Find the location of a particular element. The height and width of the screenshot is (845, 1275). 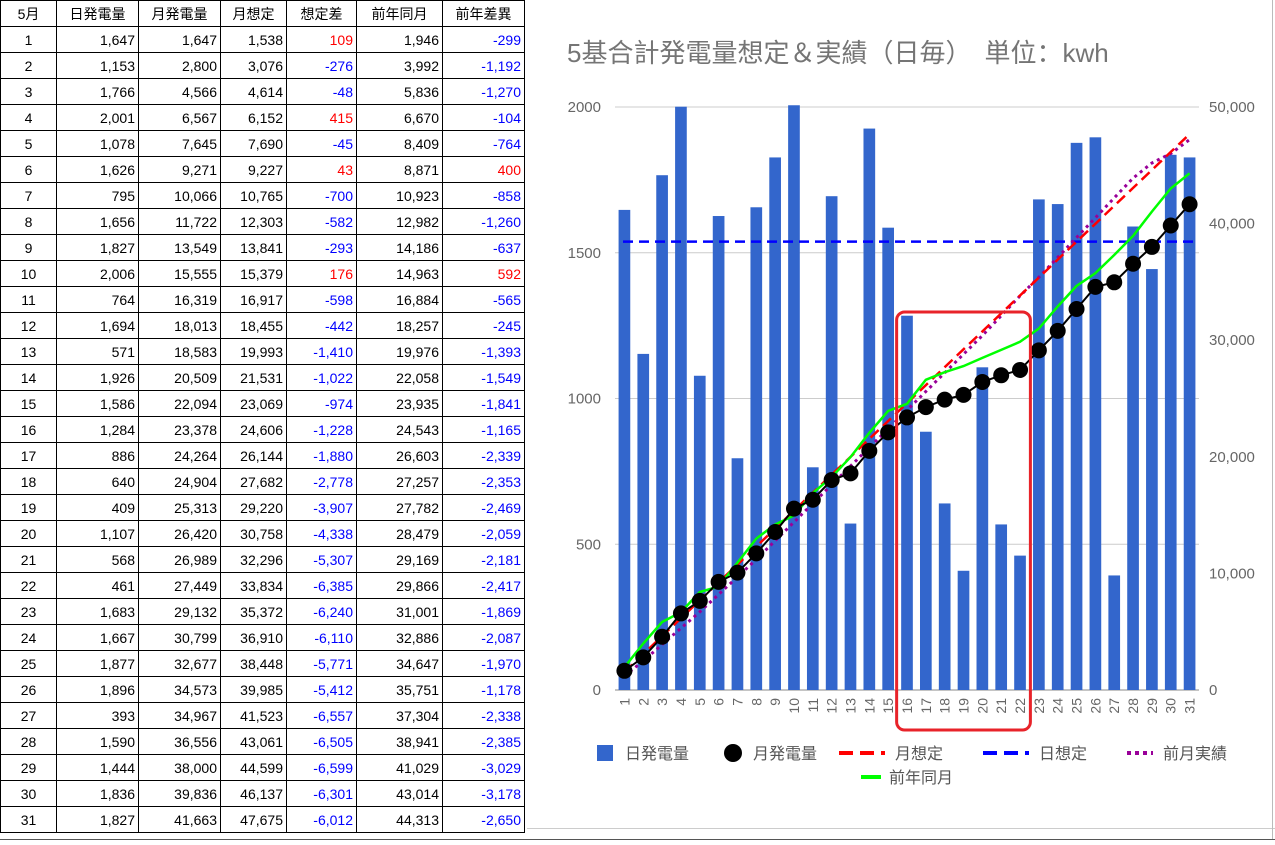

table-cell: 16,319 is located at coordinates (179, 299).